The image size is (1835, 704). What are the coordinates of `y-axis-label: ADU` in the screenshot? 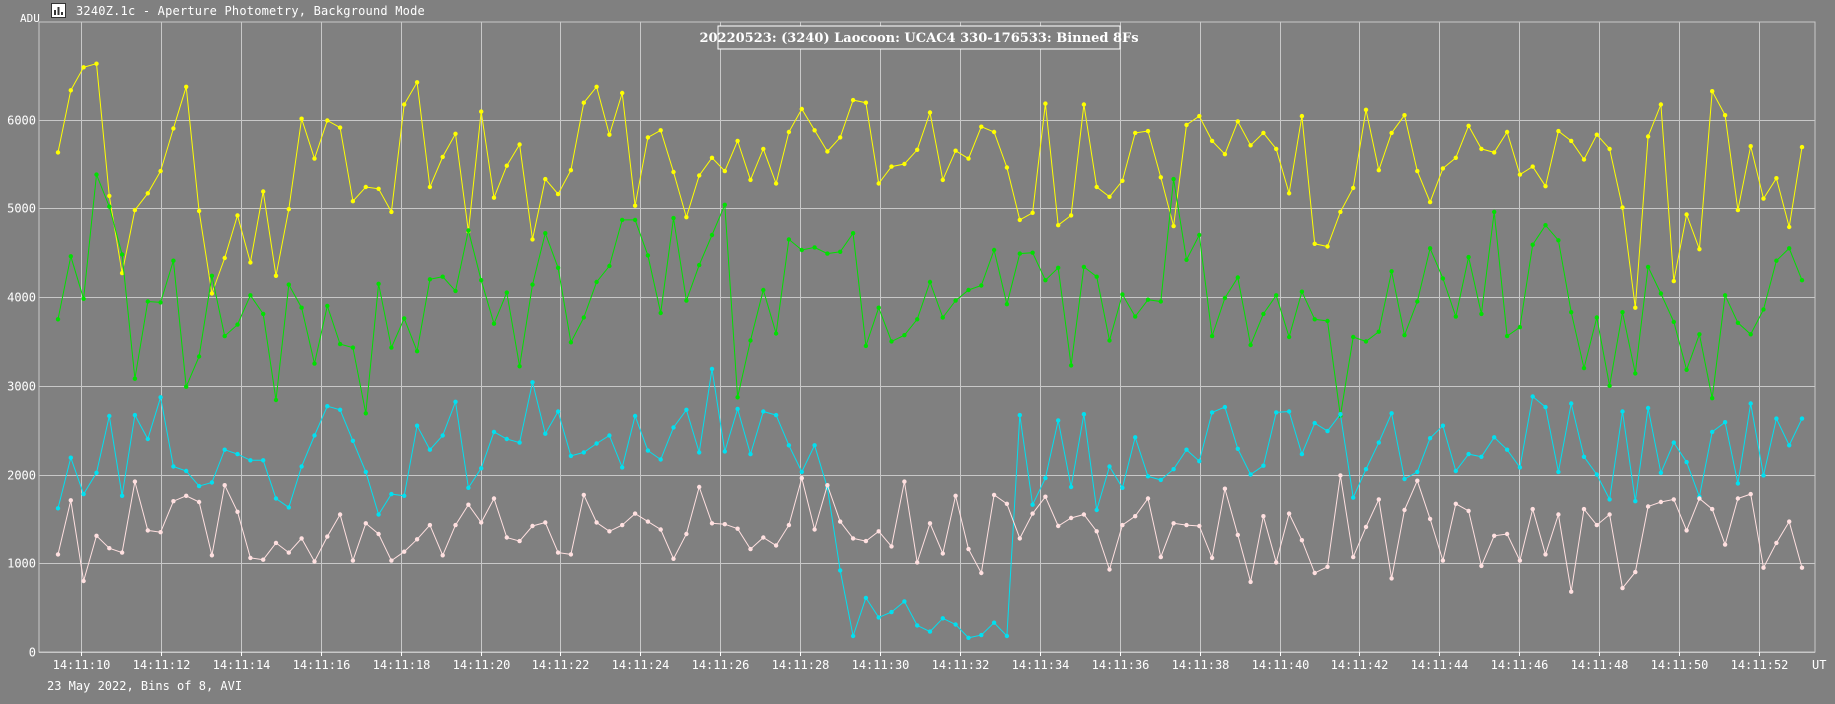 It's located at (30, 18).